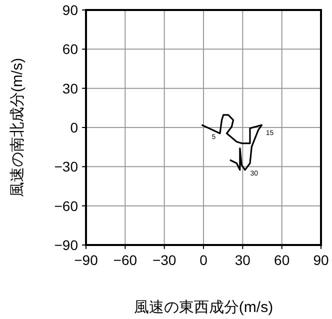  I want to click on y-tick-label: 30, so click(70, 88).